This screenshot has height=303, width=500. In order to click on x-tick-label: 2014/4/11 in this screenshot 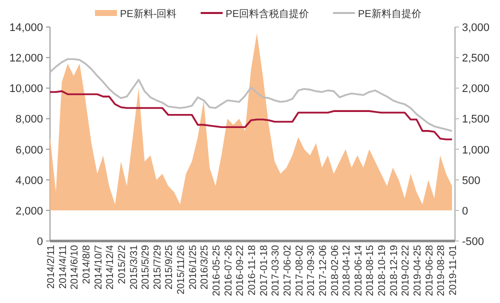, I will do `click(63, 266)`.